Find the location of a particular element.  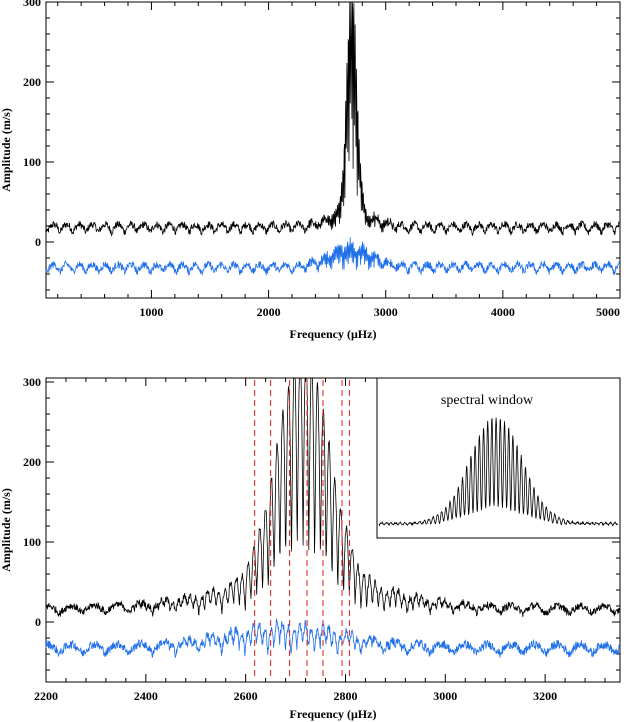

bottom-y-tick-label: 300 is located at coordinates (32, 382).